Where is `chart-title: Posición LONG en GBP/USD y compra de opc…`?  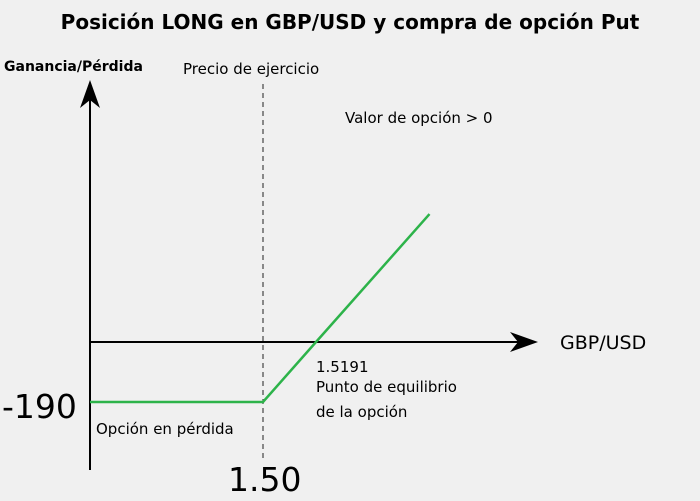
chart-title: Posición LONG en GBP/USD y compra de opc… is located at coordinates (350, 22).